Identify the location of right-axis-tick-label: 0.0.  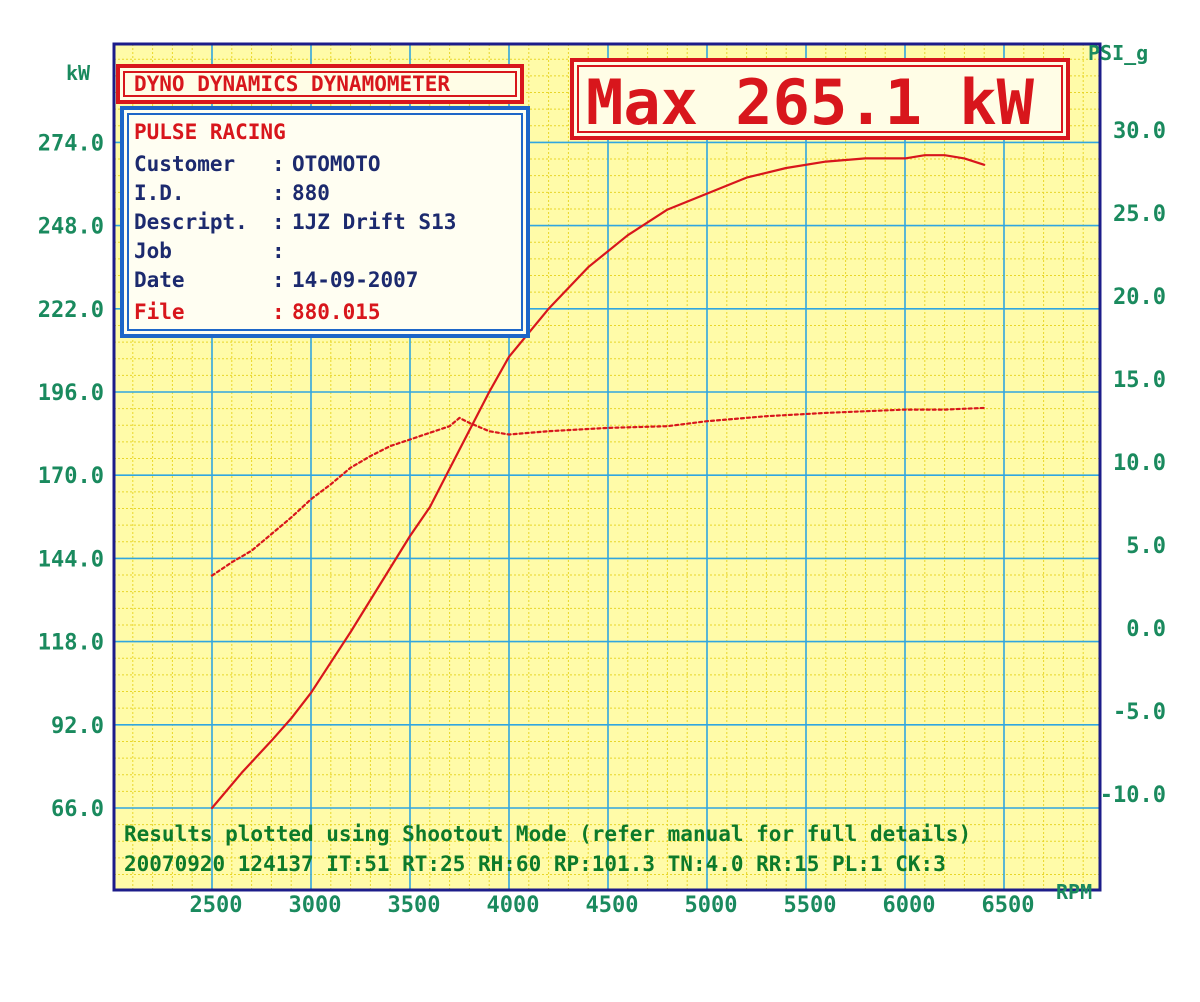
(1146, 629).